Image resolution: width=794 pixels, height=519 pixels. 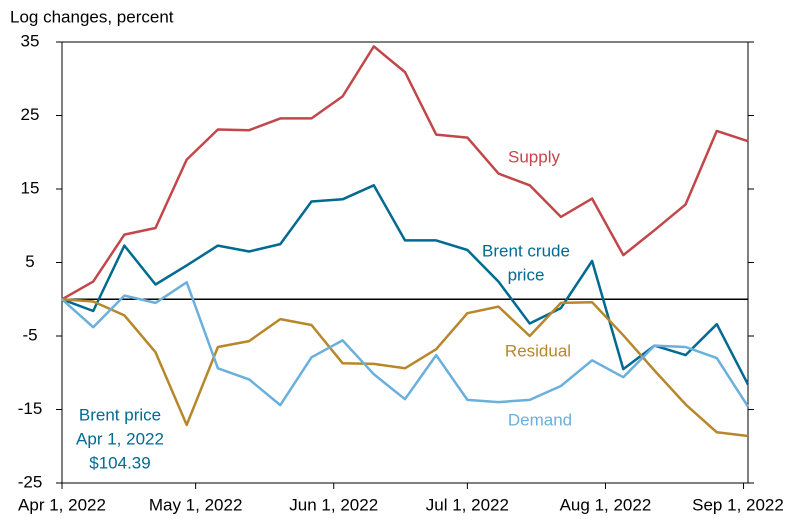 I want to click on series-label: price, so click(x=526, y=274).